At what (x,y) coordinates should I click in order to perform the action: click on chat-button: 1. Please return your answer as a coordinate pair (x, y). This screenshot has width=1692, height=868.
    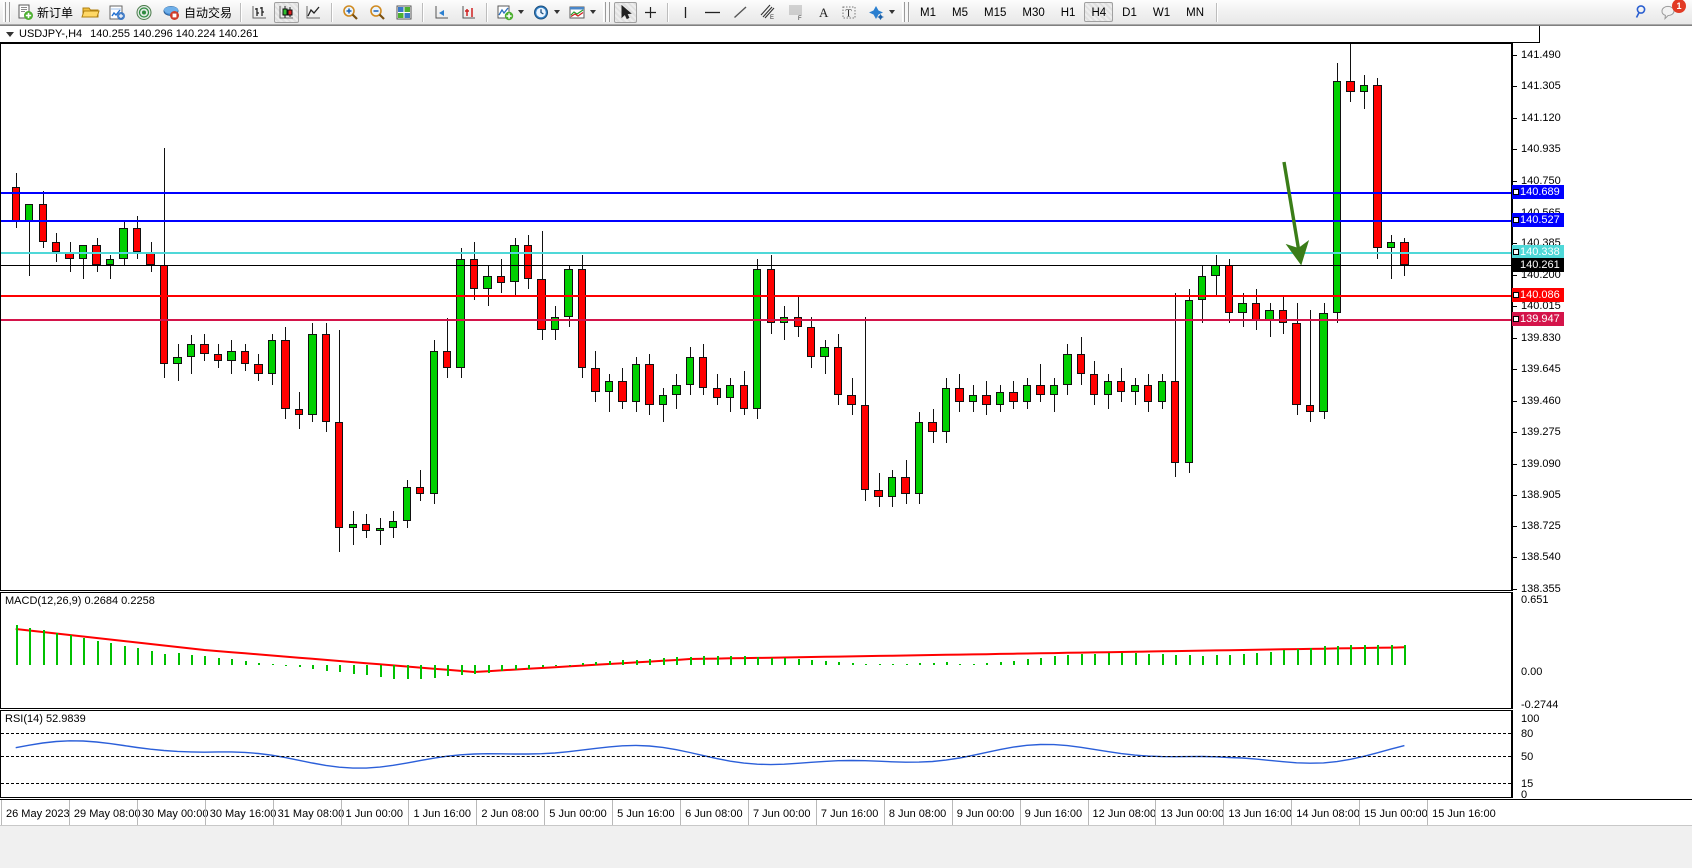
    Looking at the image, I should click on (1671, 11).